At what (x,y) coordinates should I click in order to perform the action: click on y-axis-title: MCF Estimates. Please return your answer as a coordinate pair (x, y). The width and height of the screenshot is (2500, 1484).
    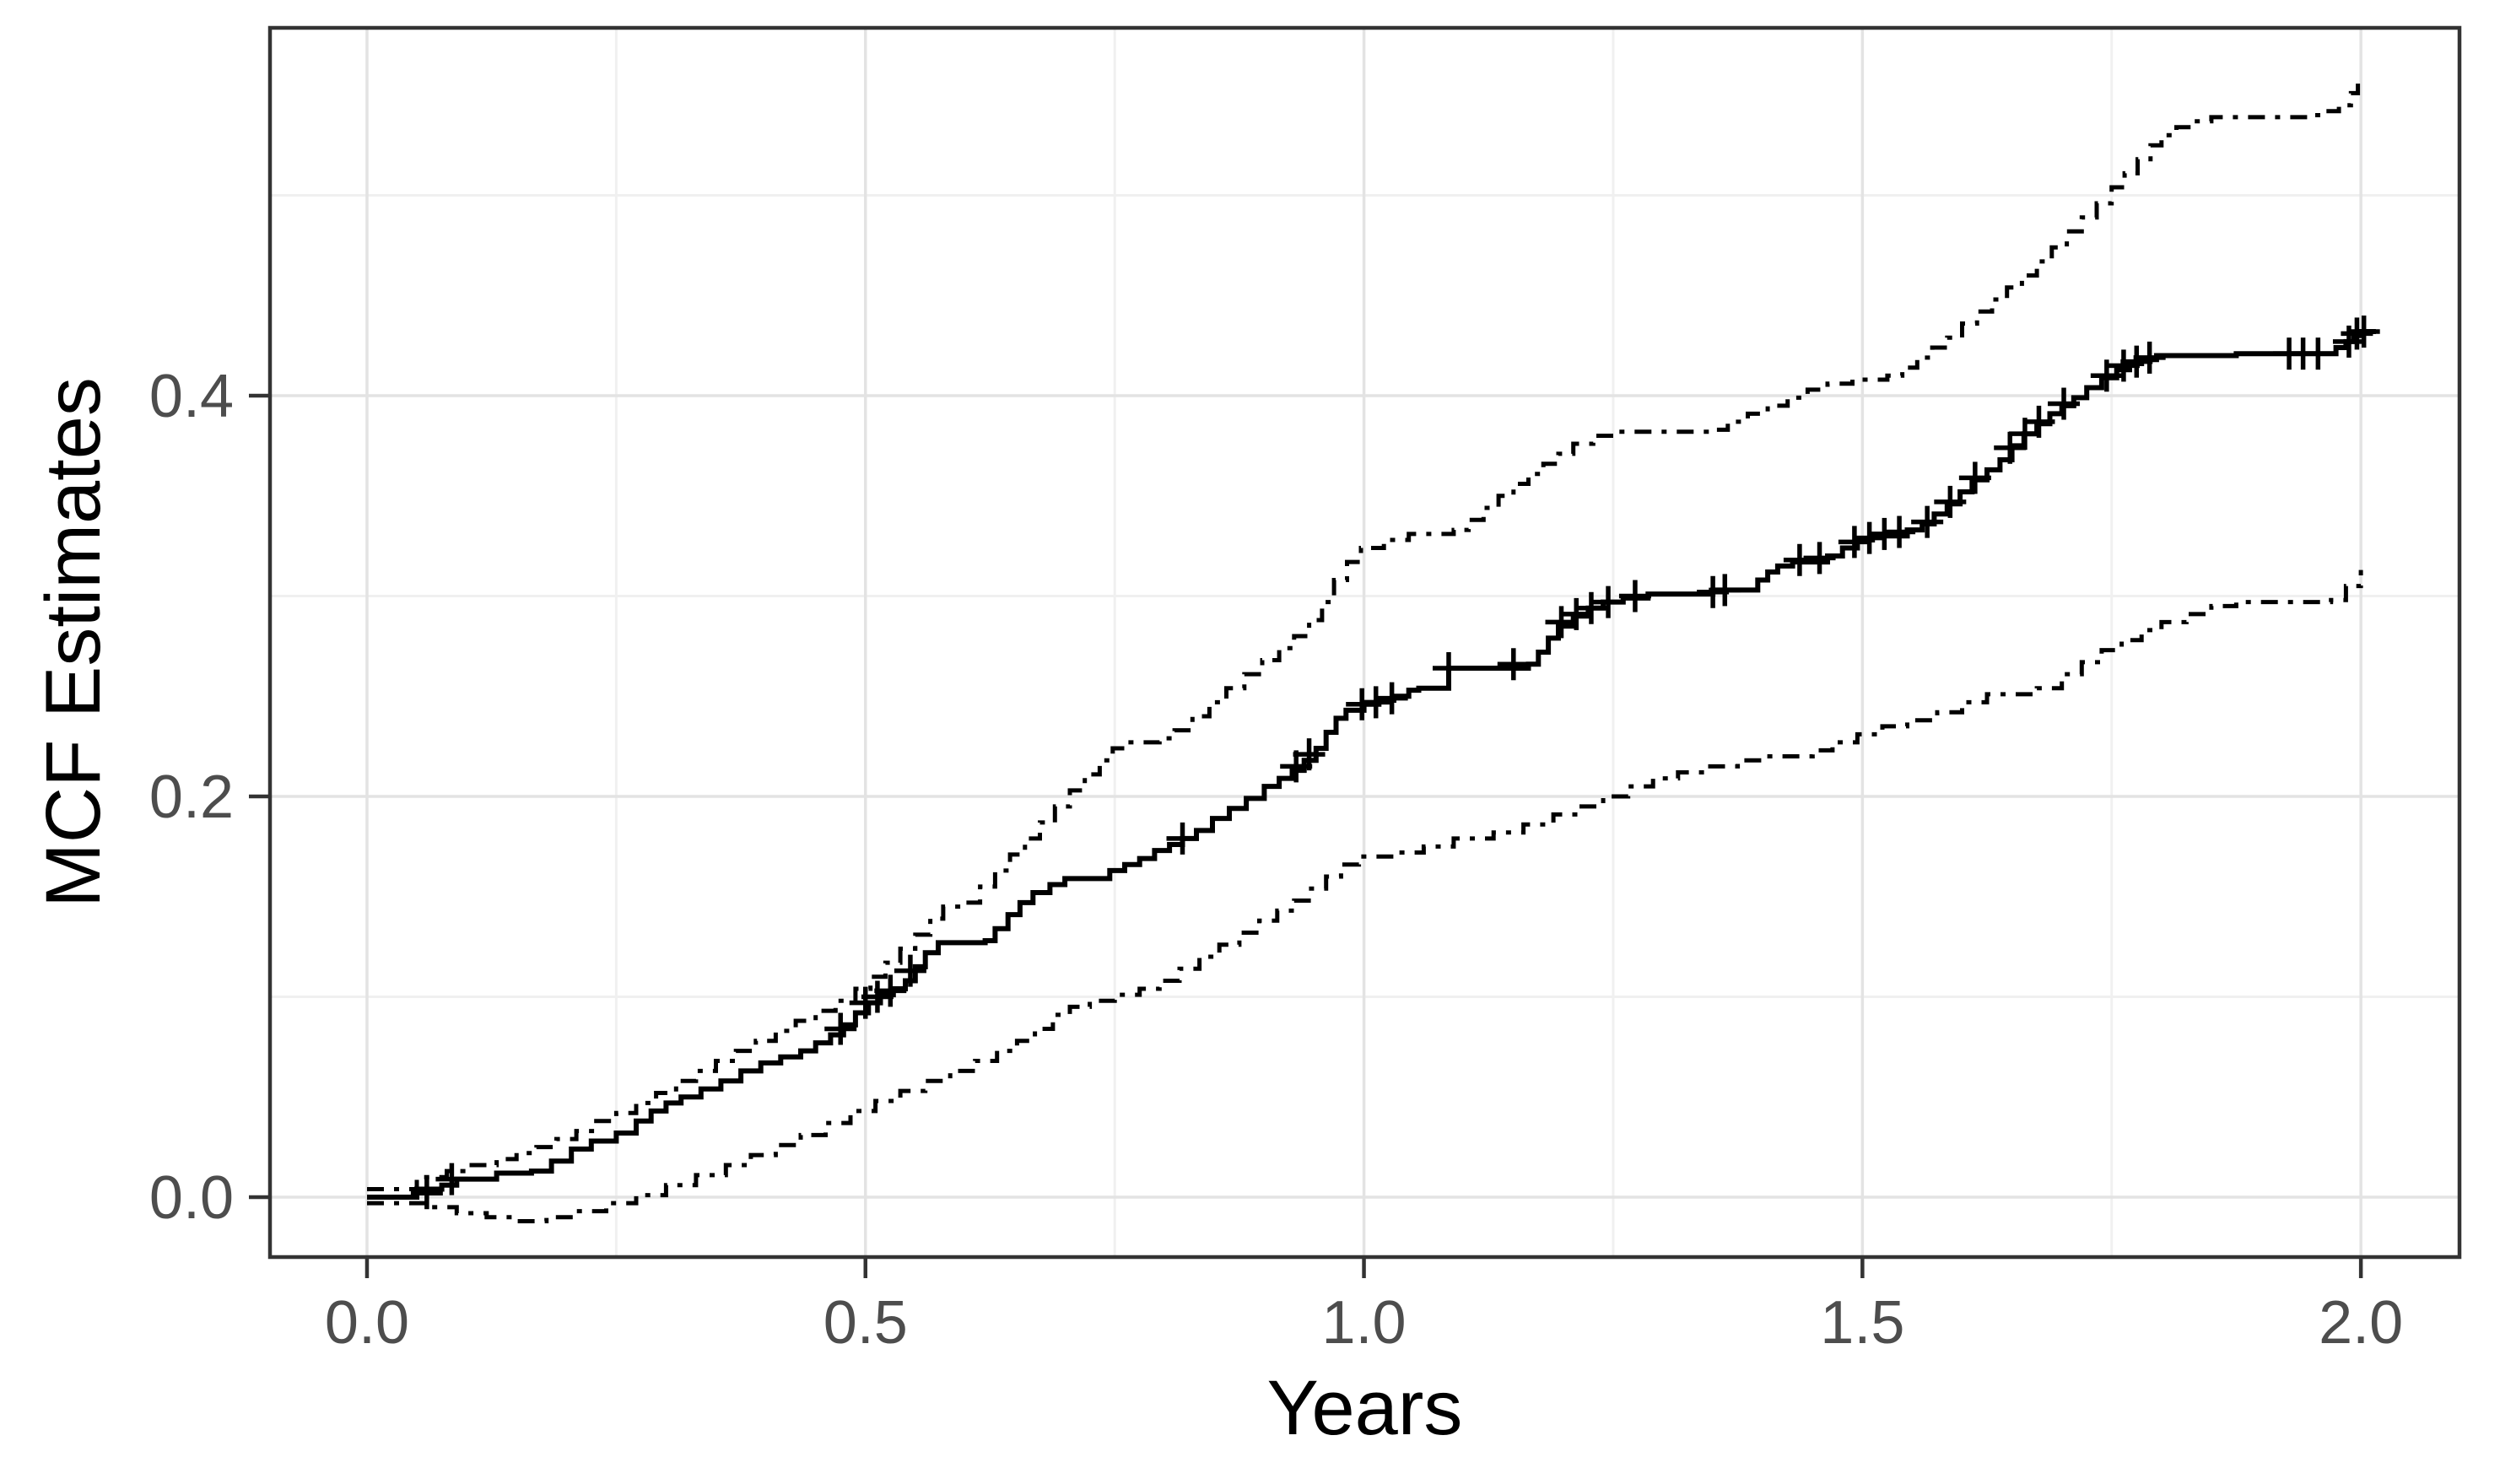
    Looking at the image, I should click on (73, 642).